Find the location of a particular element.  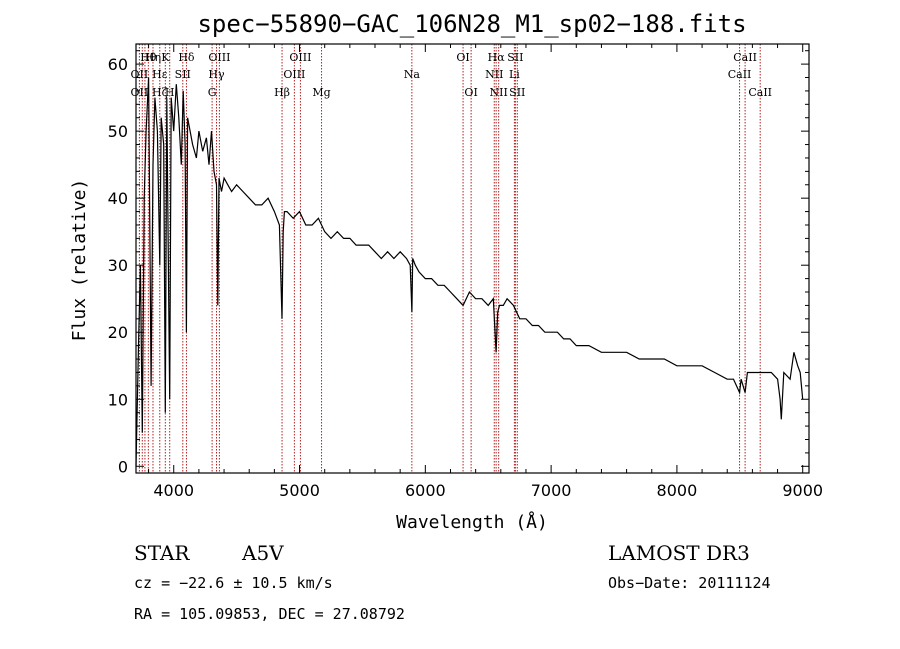

line-label: Hγ is located at coordinates (216, 74).